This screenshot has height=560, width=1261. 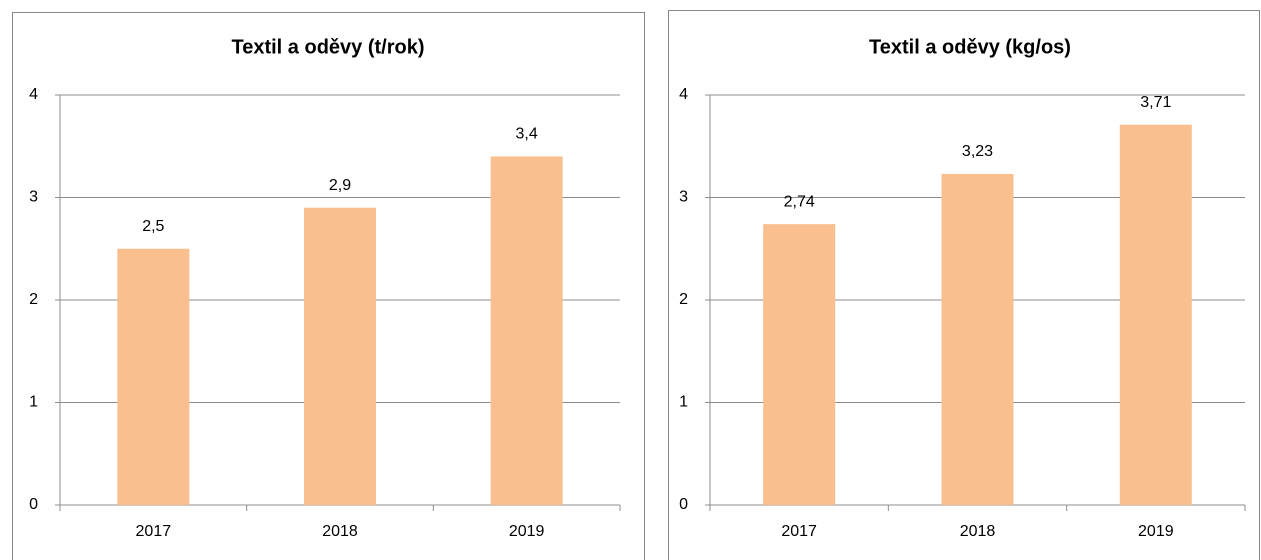 What do you see at coordinates (527, 134) in the screenshot?
I see `data-label: 3,4` at bounding box center [527, 134].